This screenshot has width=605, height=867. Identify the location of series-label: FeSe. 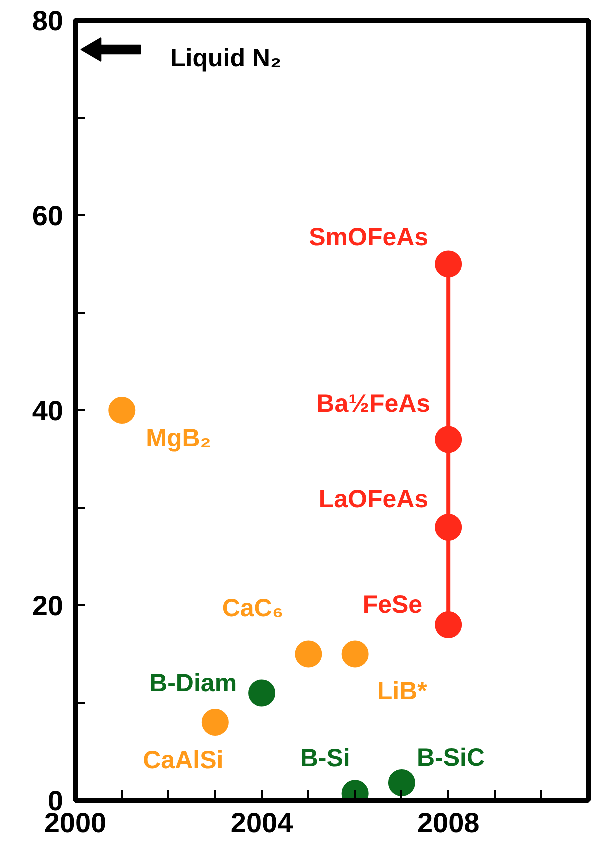
(392, 605).